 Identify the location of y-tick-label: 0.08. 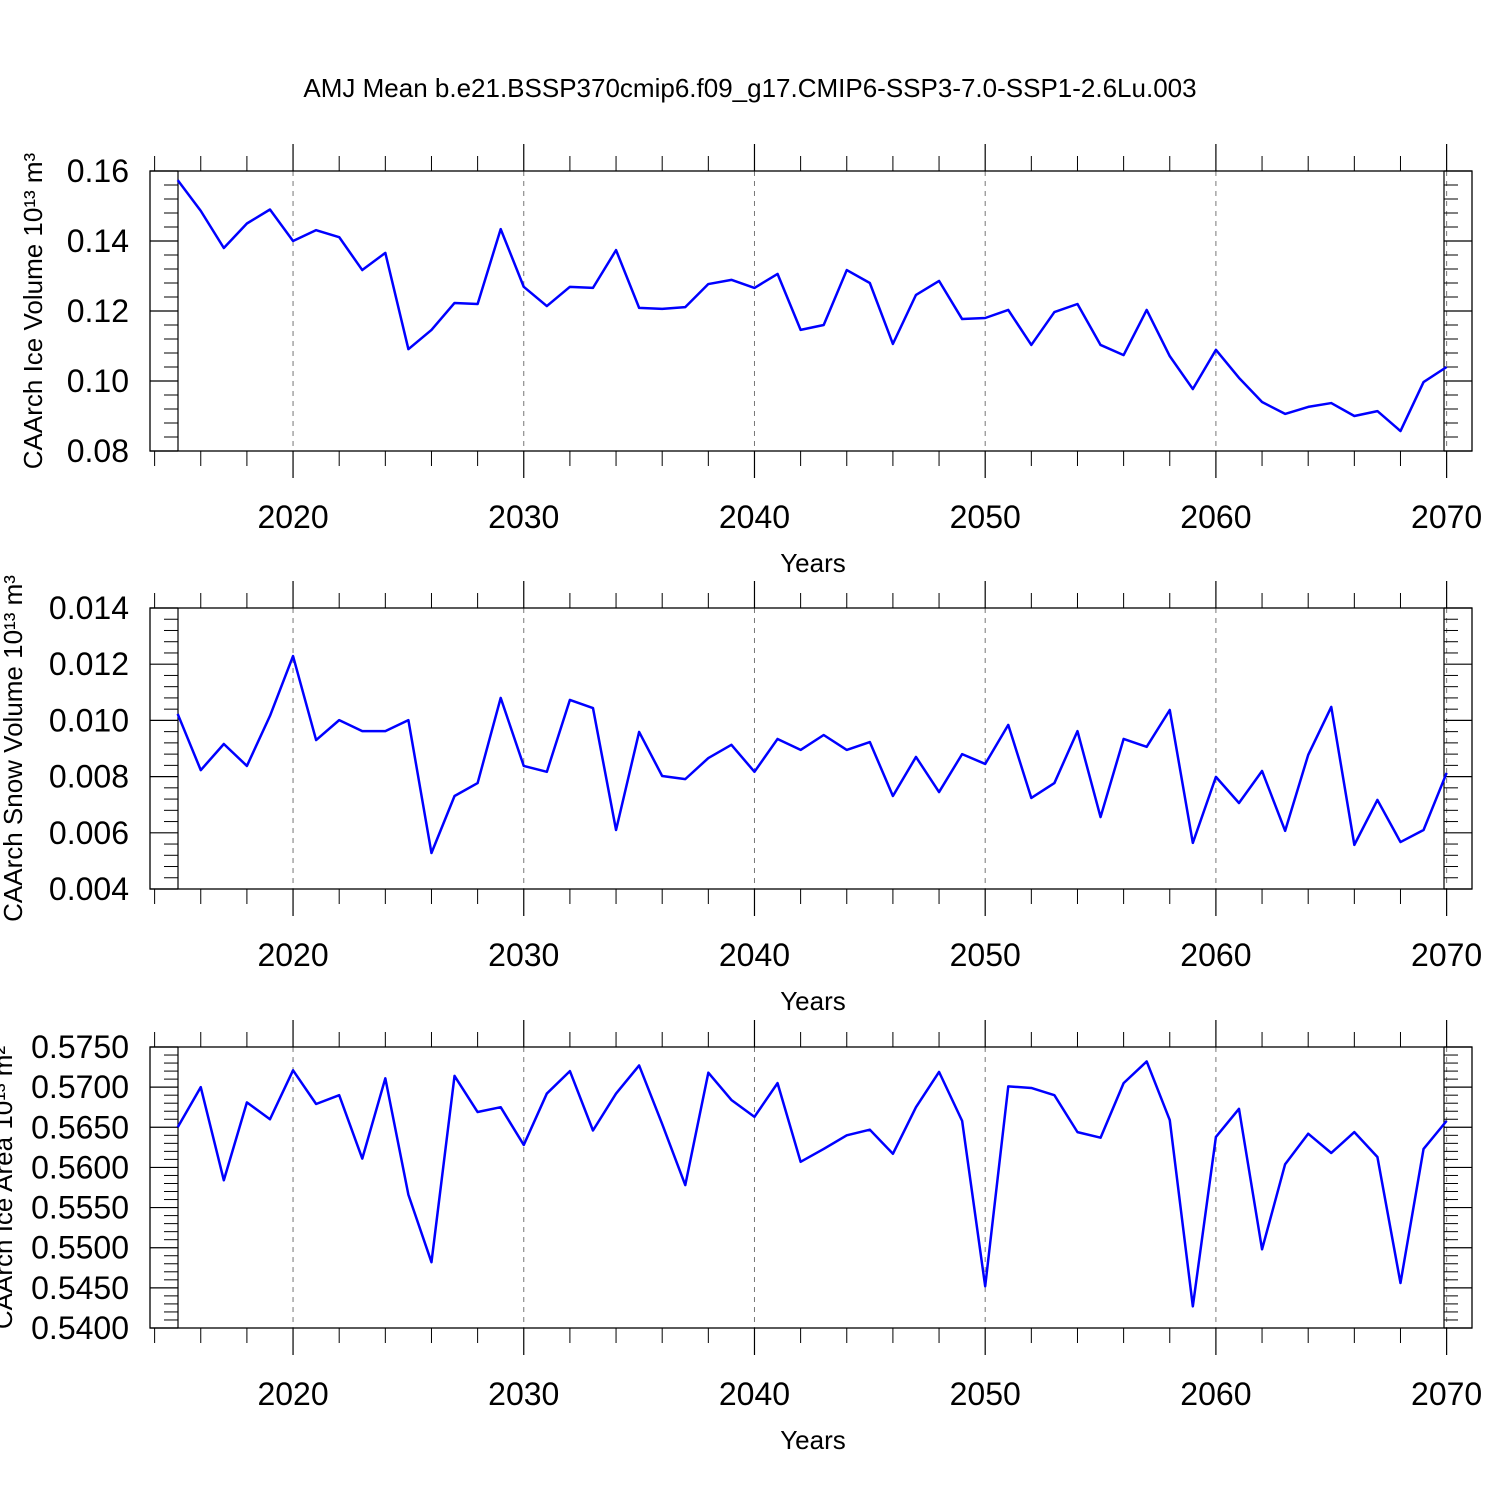
(98, 451).